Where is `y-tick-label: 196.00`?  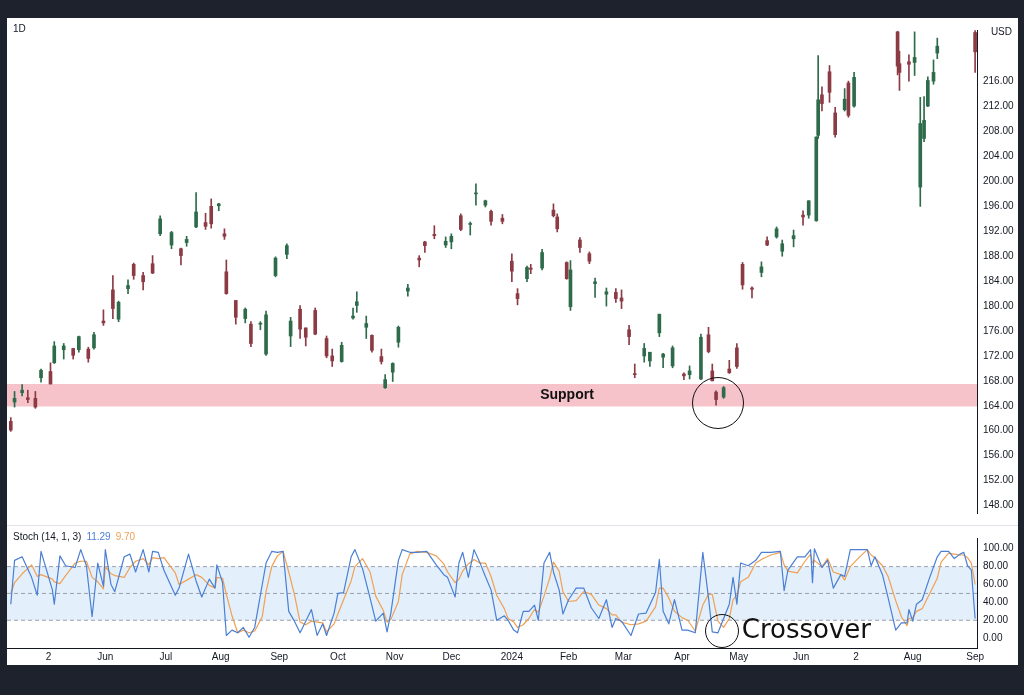 y-tick-label: 196.00 is located at coordinates (999, 206).